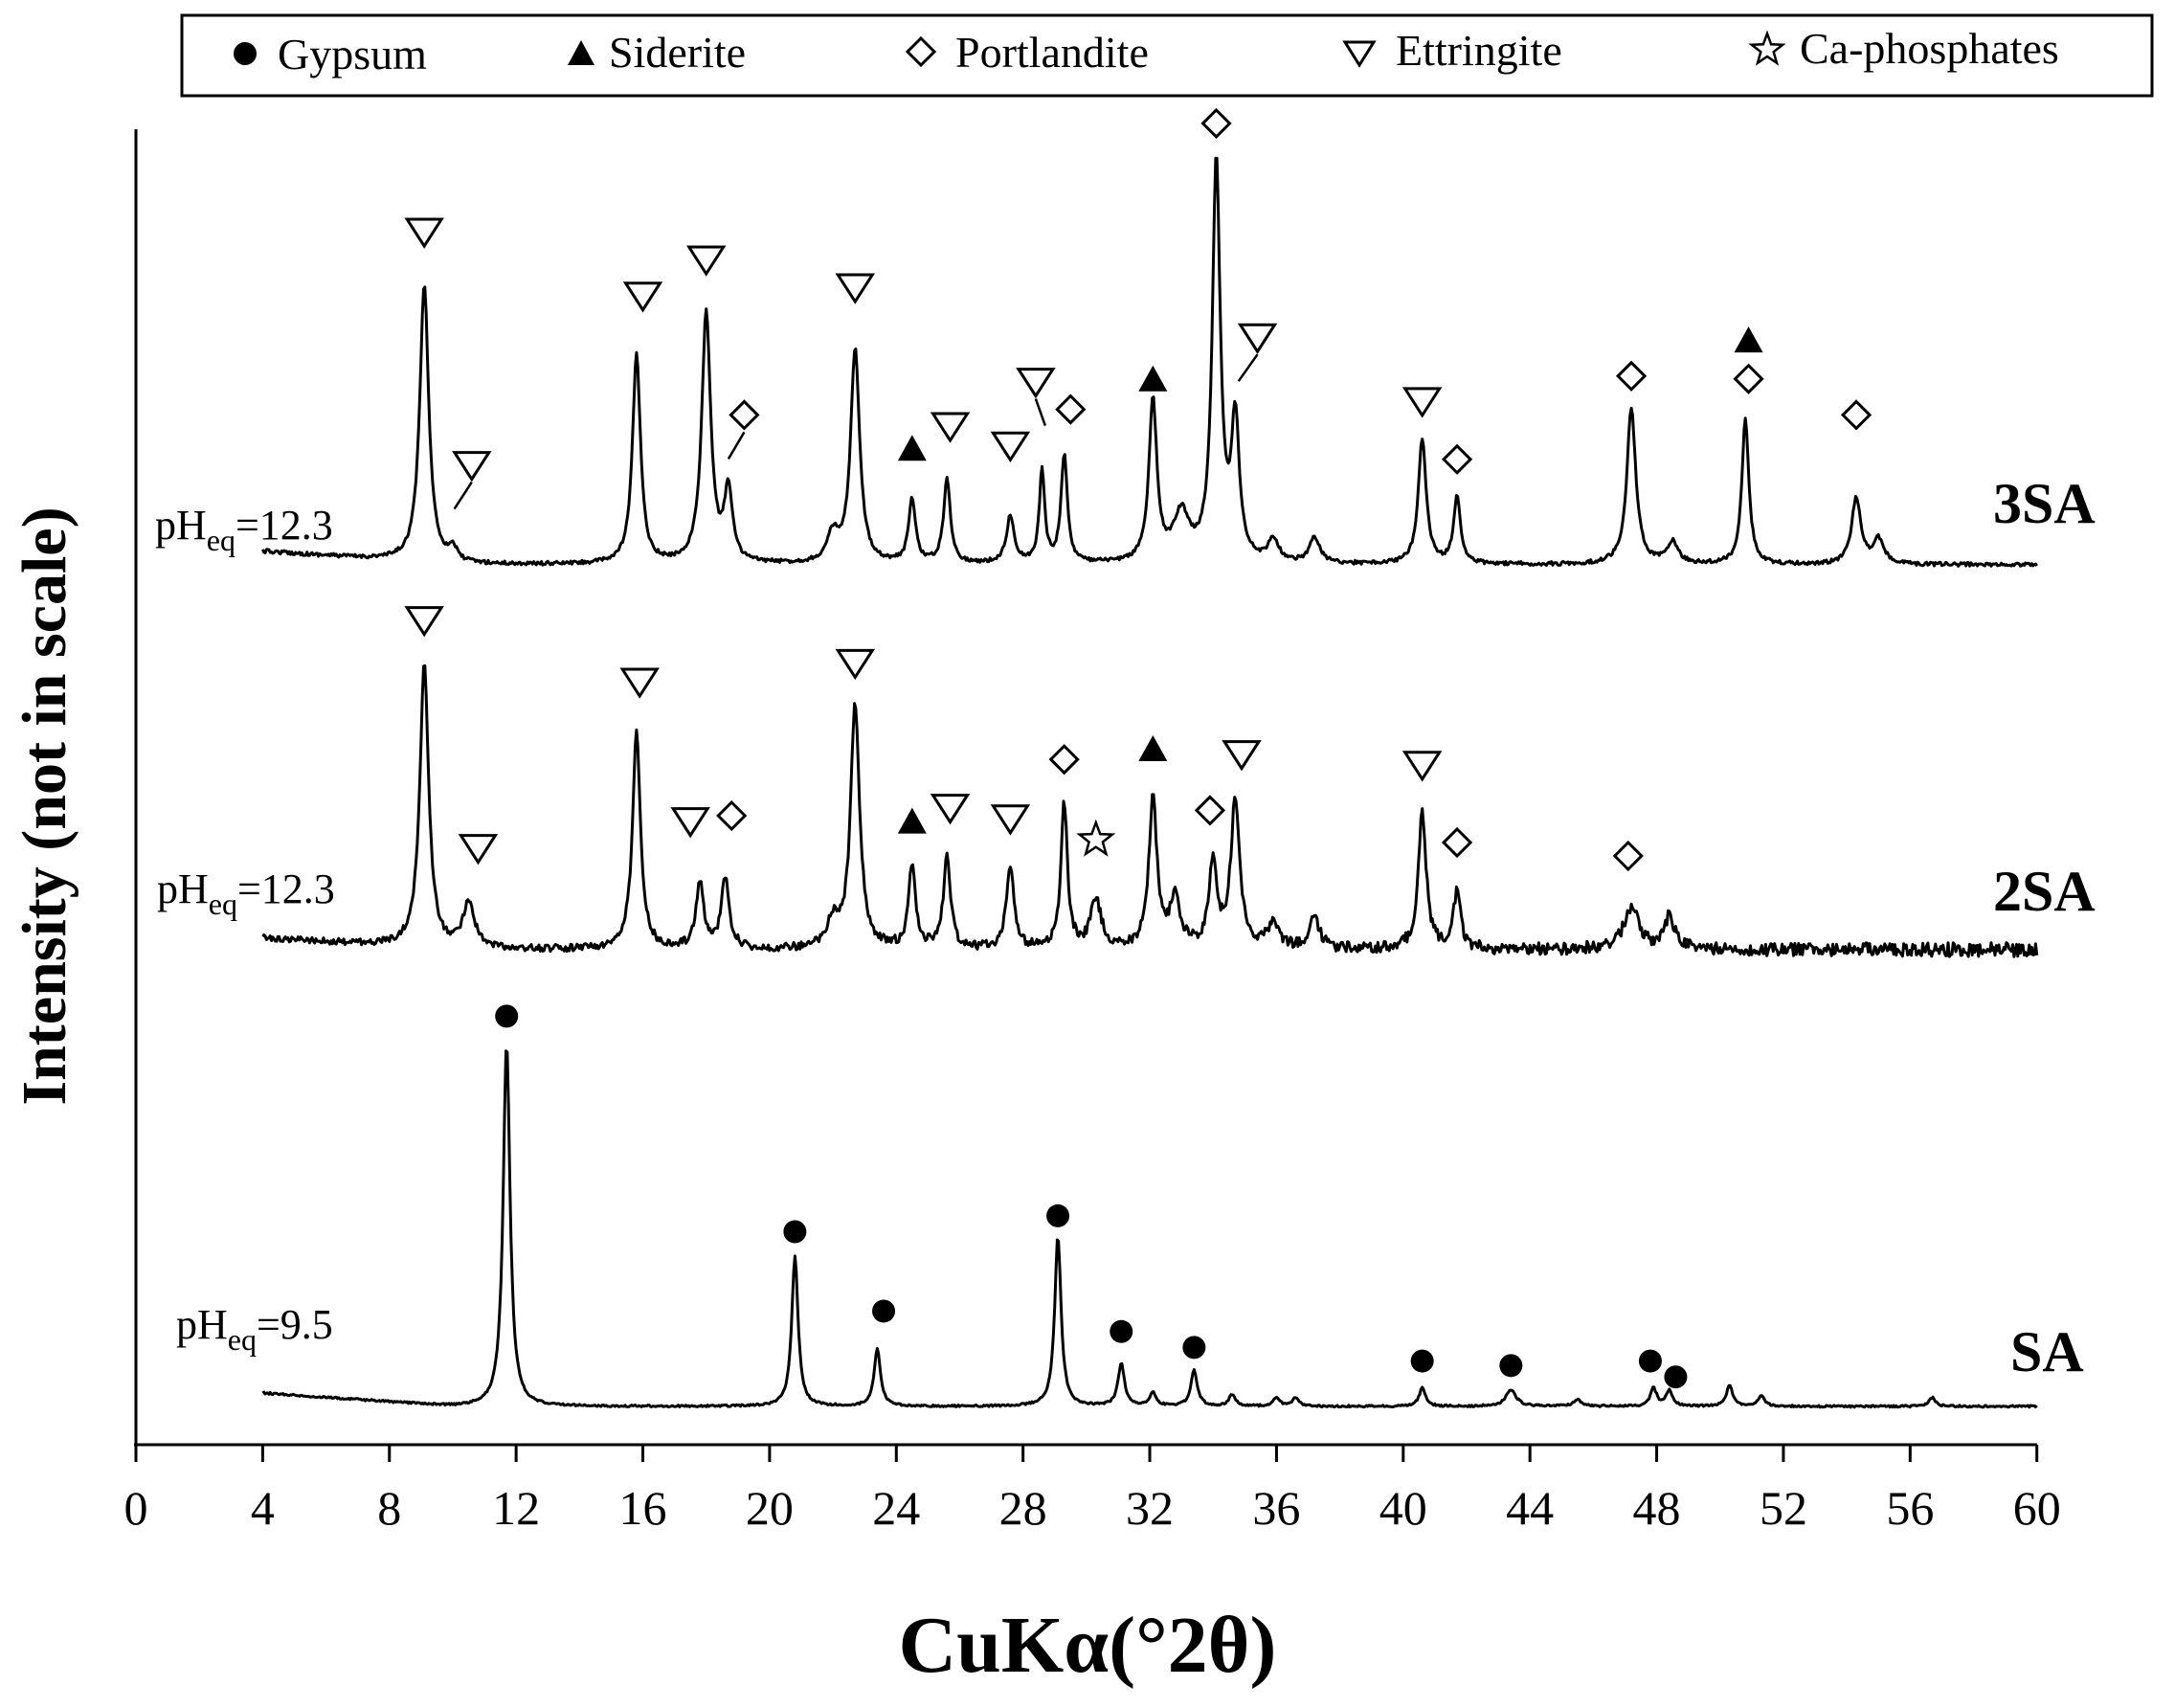  What do you see at coordinates (242, 1339) in the screenshot?
I see `ph-sub-sa: eq` at bounding box center [242, 1339].